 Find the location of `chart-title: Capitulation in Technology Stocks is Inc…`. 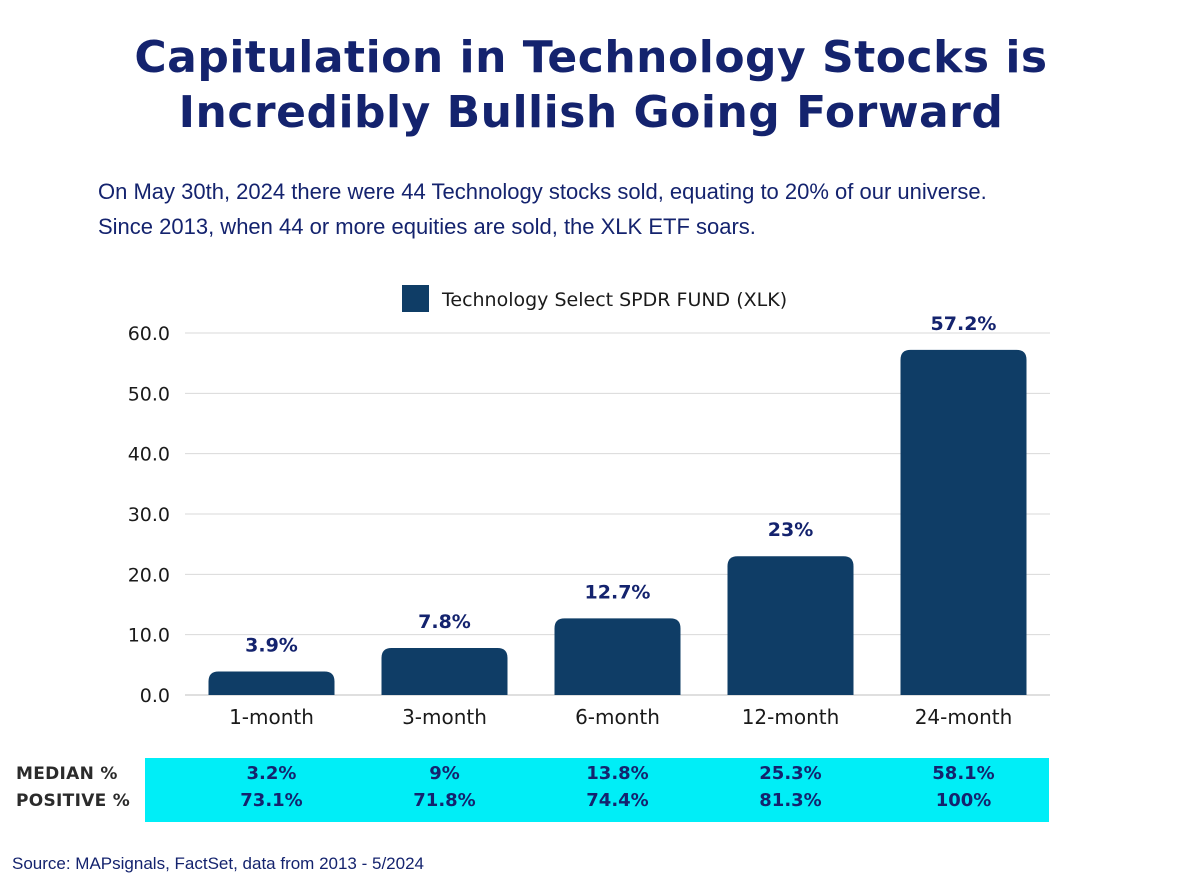

chart-title: Capitulation in Technology Stocks is Inc… is located at coordinates (591, 85).